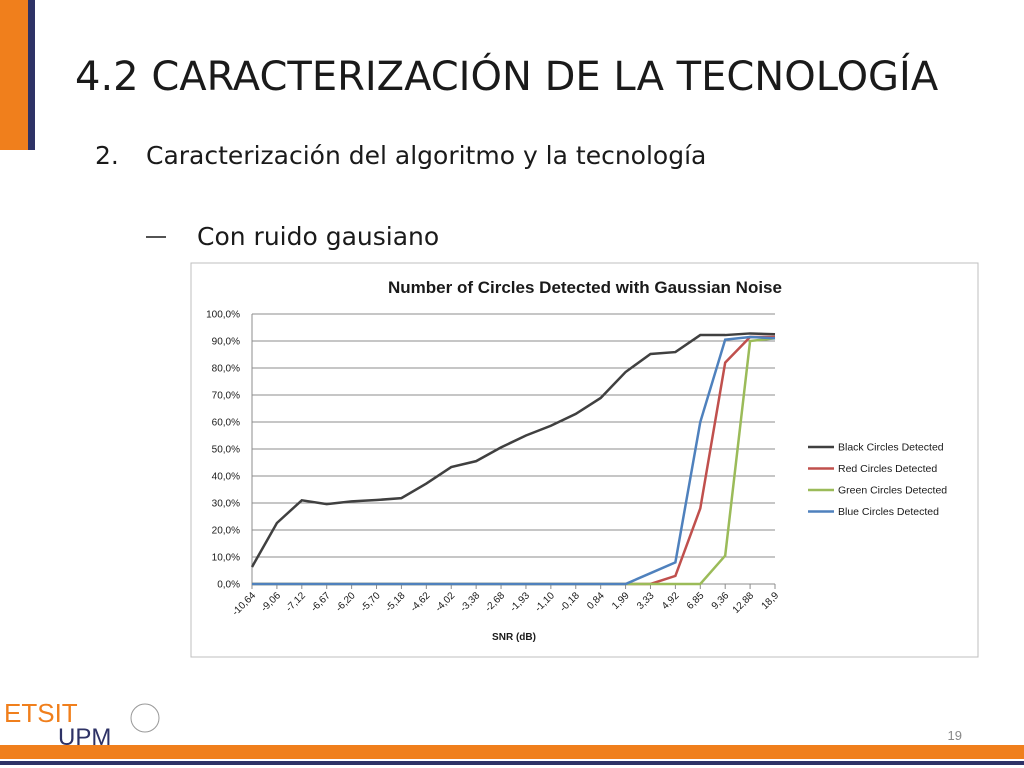 The height and width of the screenshot is (768, 1024). I want to click on y-tick-label: 100,0%, so click(223, 315).